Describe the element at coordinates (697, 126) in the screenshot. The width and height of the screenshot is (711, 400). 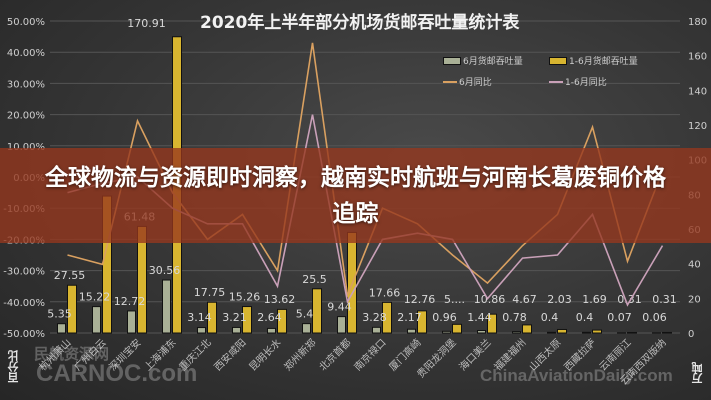
I see `right-tick-label: 120` at that location.